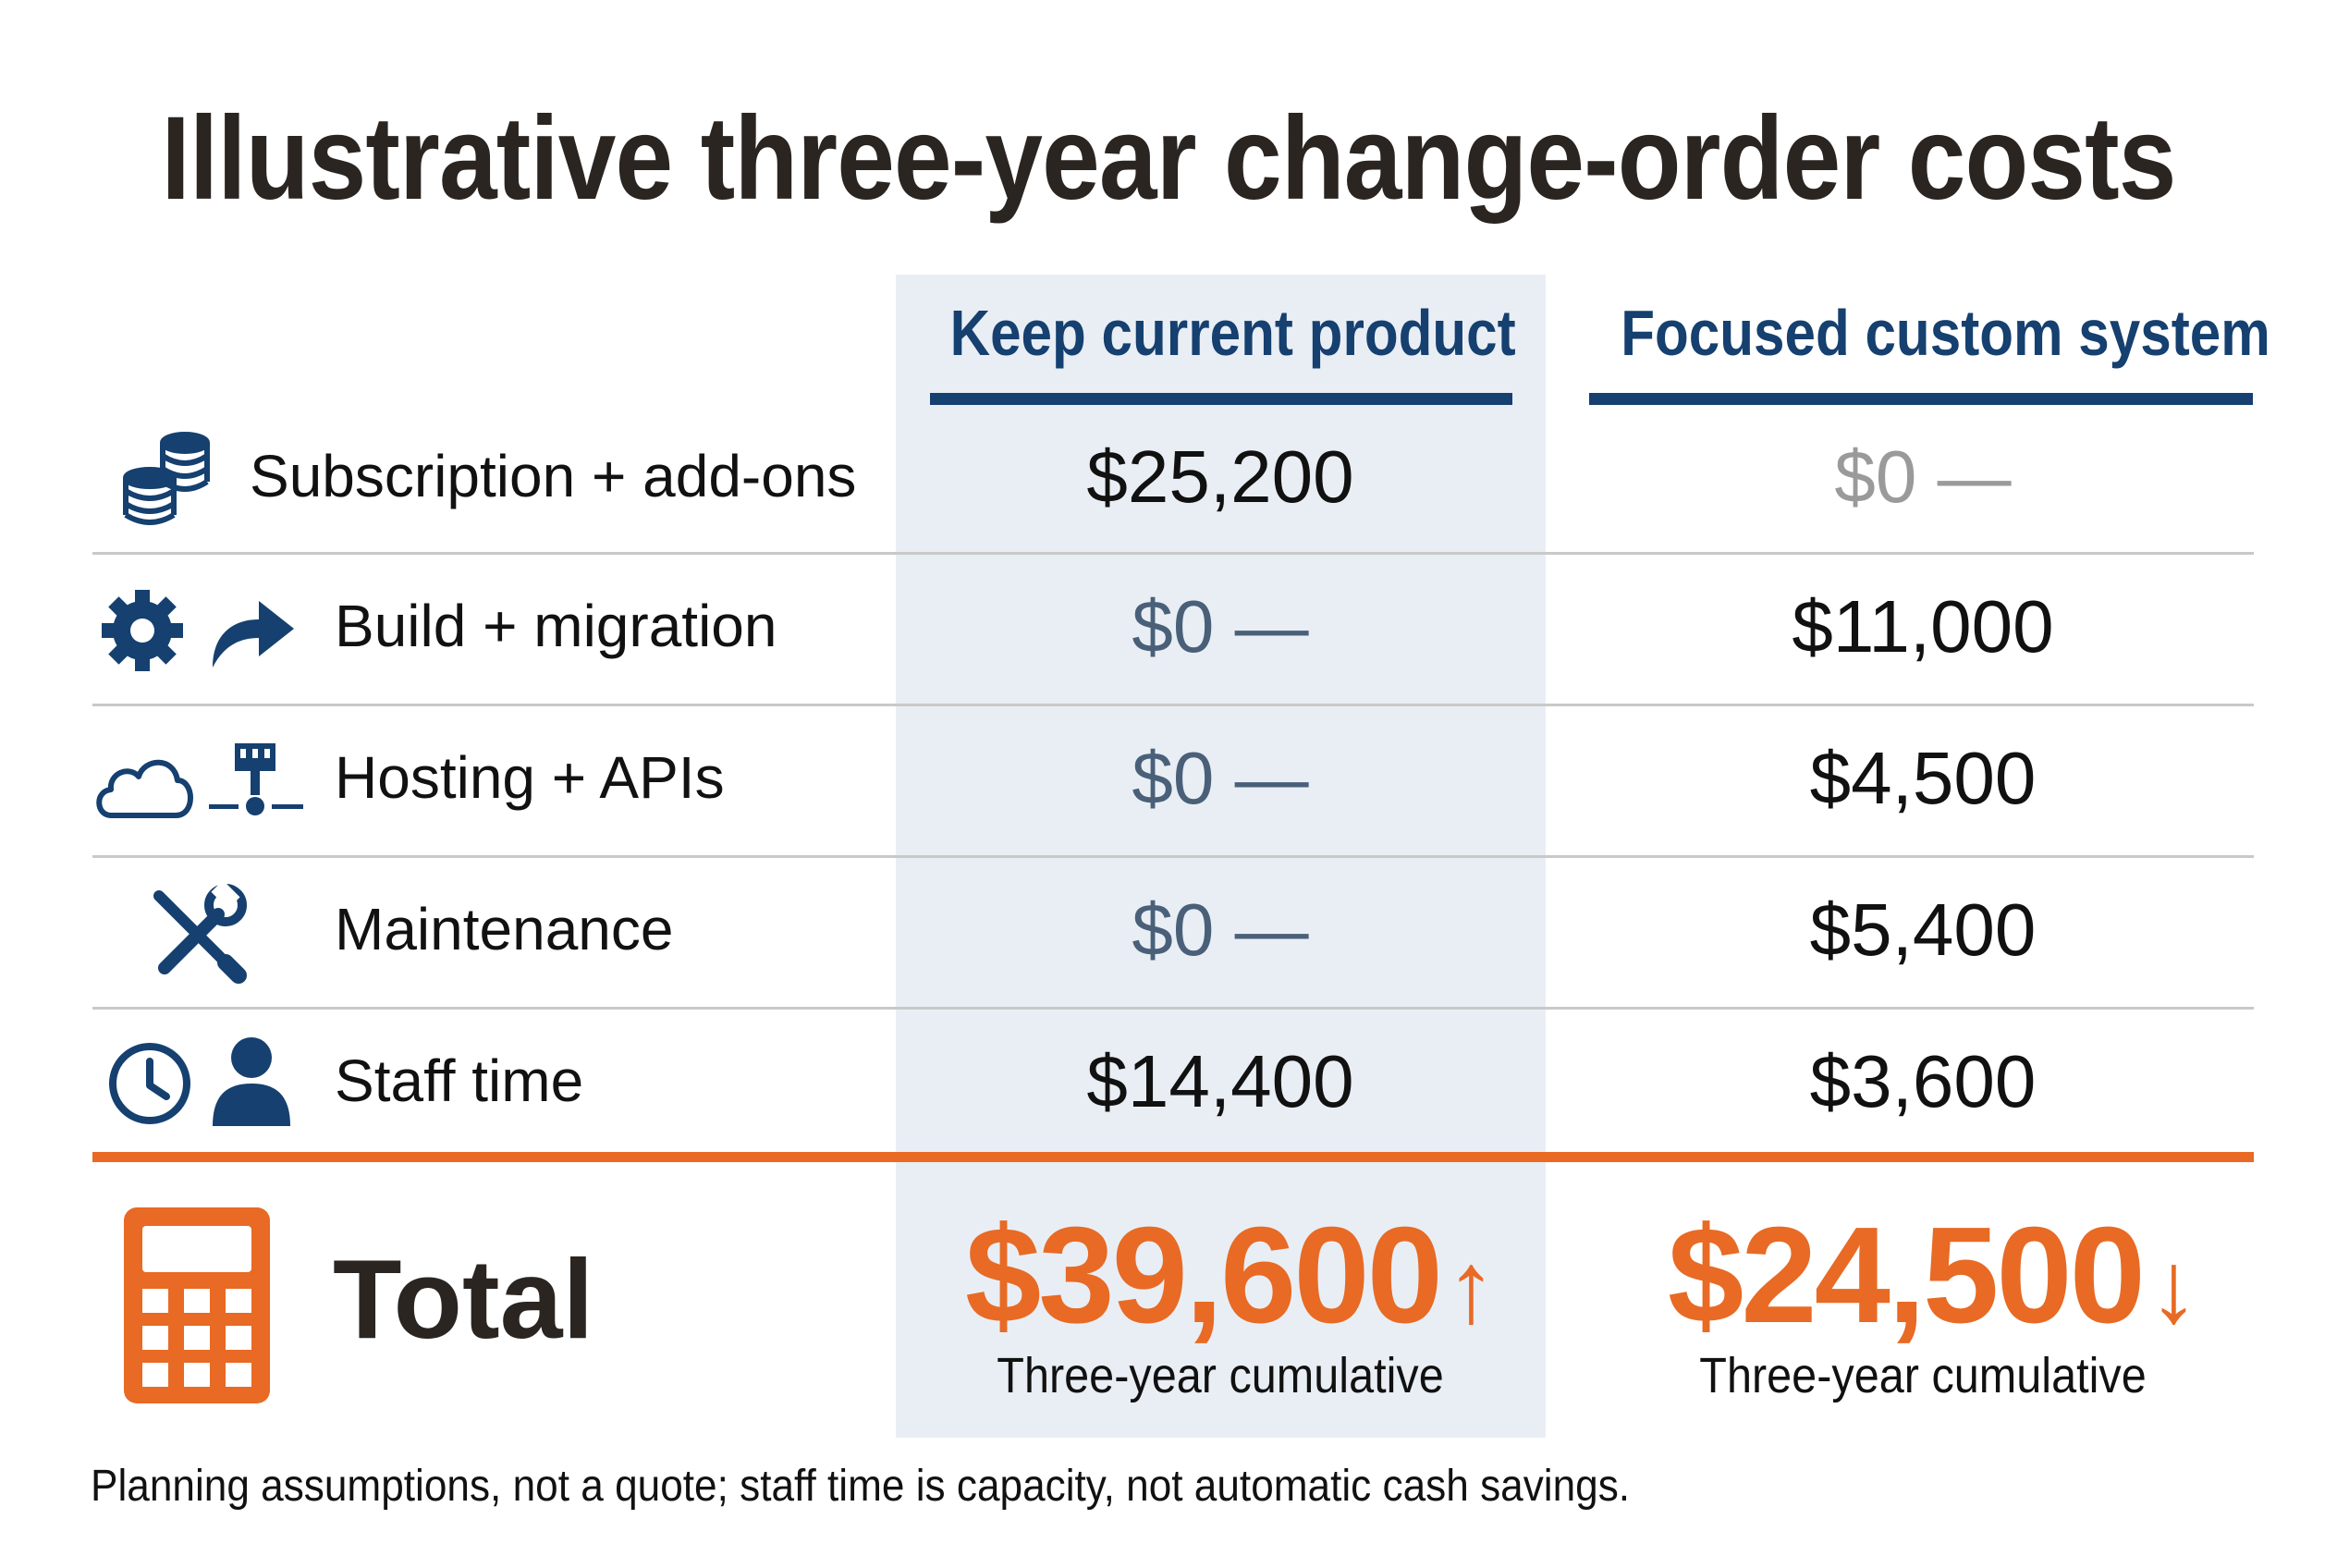 The width and height of the screenshot is (2337, 1568). What do you see at coordinates (1923, 778) in the screenshot?
I see `cell-custom-hosting: $4,500` at bounding box center [1923, 778].